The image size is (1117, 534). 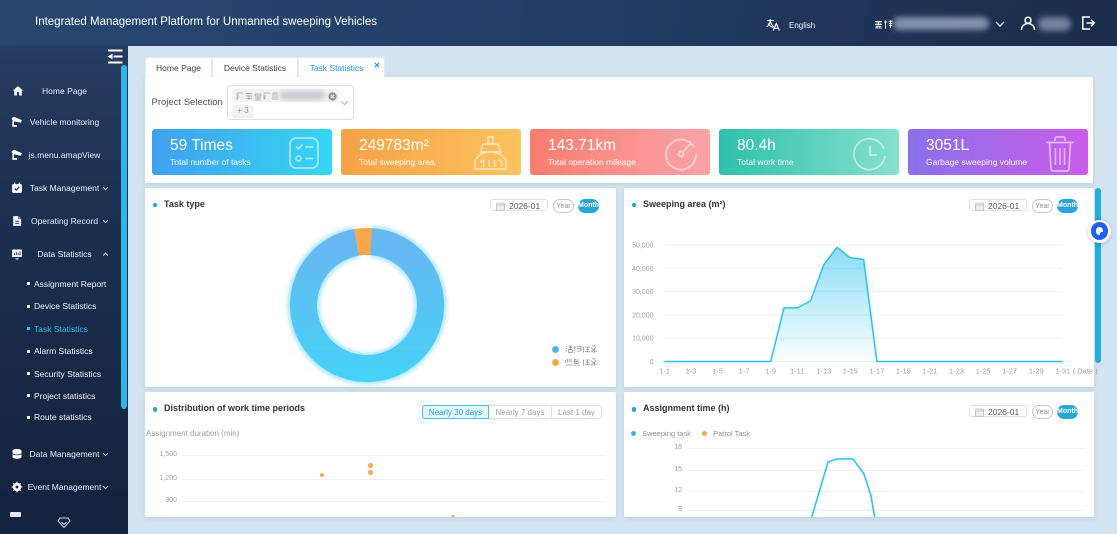 What do you see at coordinates (691, 371) in the screenshot?
I see `svg-text: 1-3` at bounding box center [691, 371].